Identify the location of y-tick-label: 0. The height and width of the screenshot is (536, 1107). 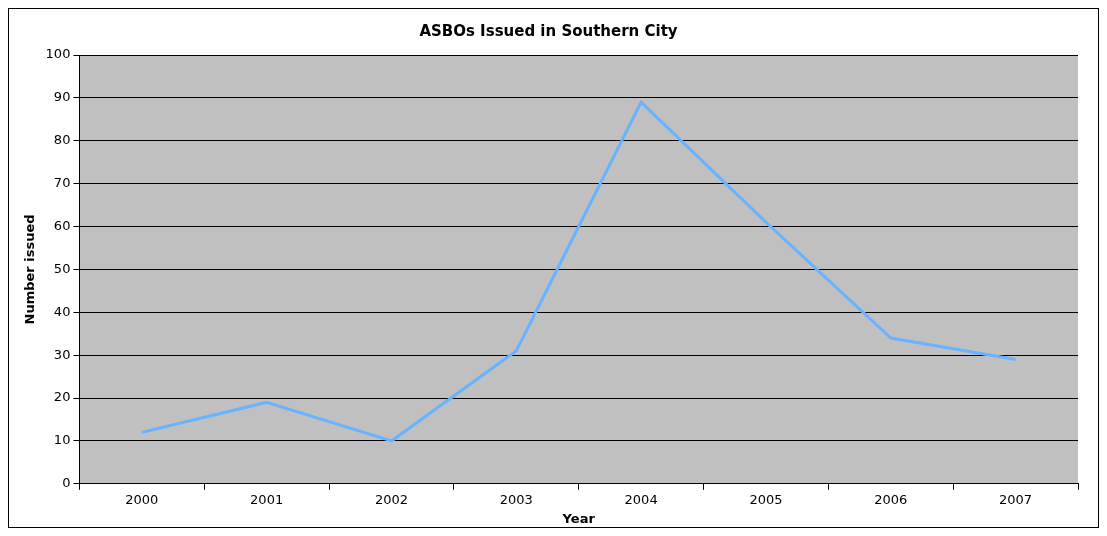
(66, 483).